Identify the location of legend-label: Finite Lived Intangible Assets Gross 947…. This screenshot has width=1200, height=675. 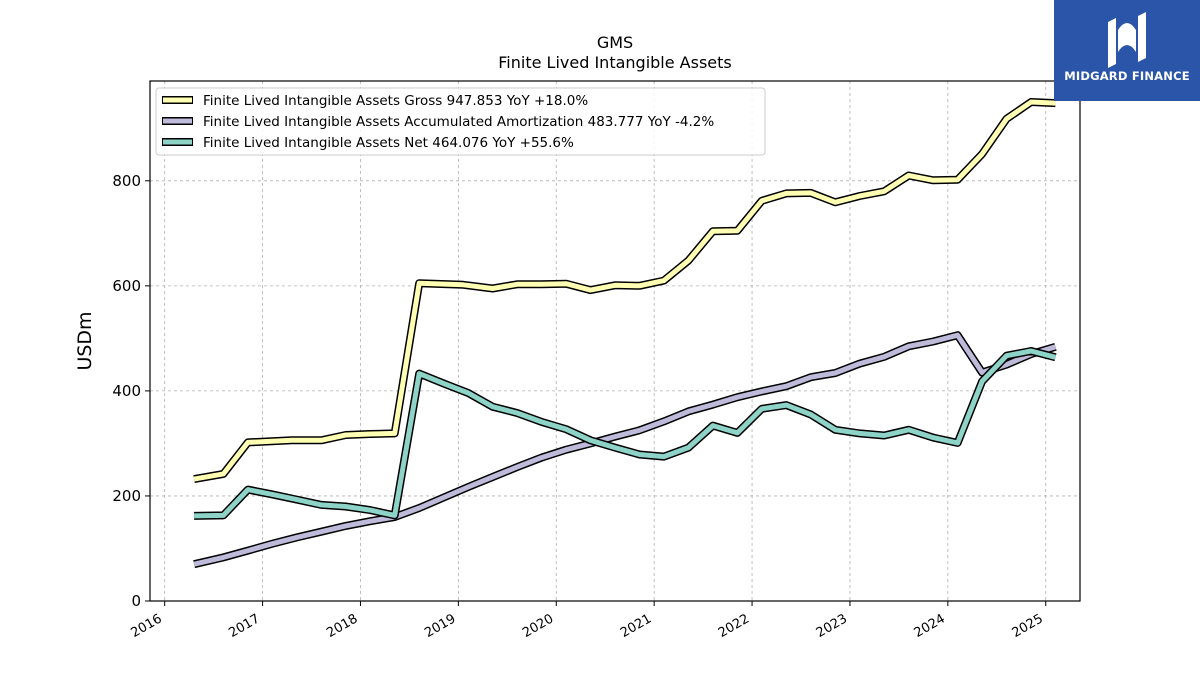
(395, 101).